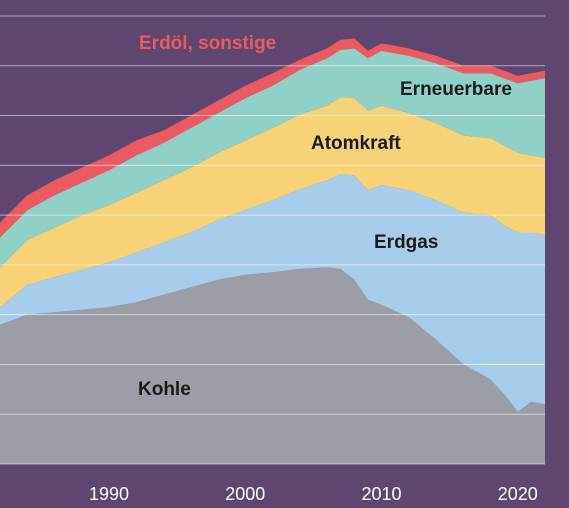 This screenshot has height=508, width=569. What do you see at coordinates (406, 242) in the screenshot?
I see `series-label-erdgas: Erdgas` at bounding box center [406, 242].